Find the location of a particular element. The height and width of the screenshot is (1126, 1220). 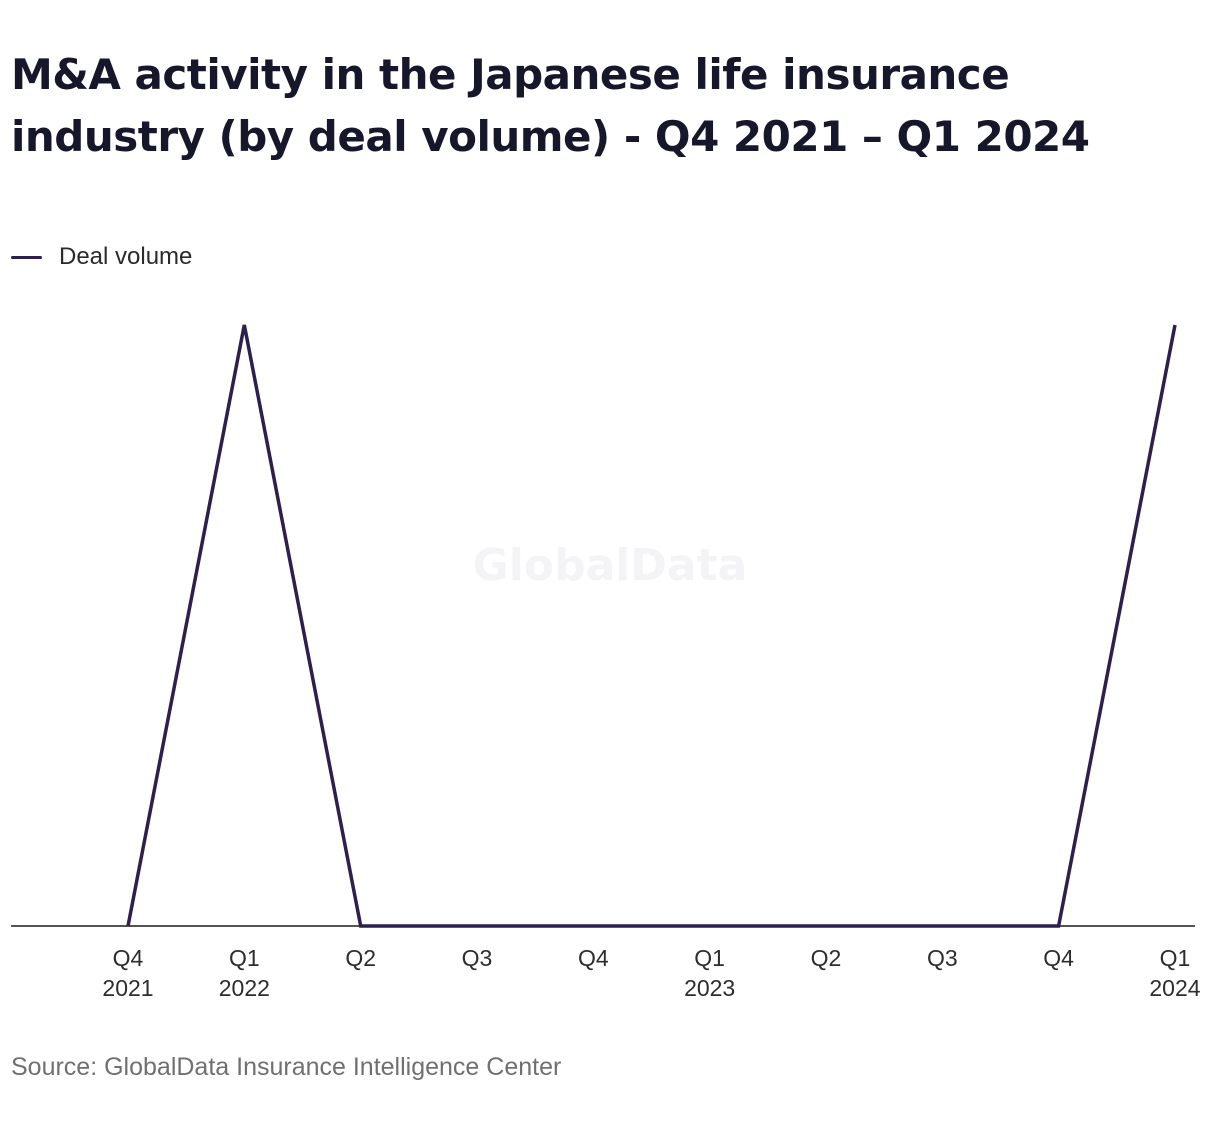

x-tick-year-label: 2022 is located at coordinates (244, 988).